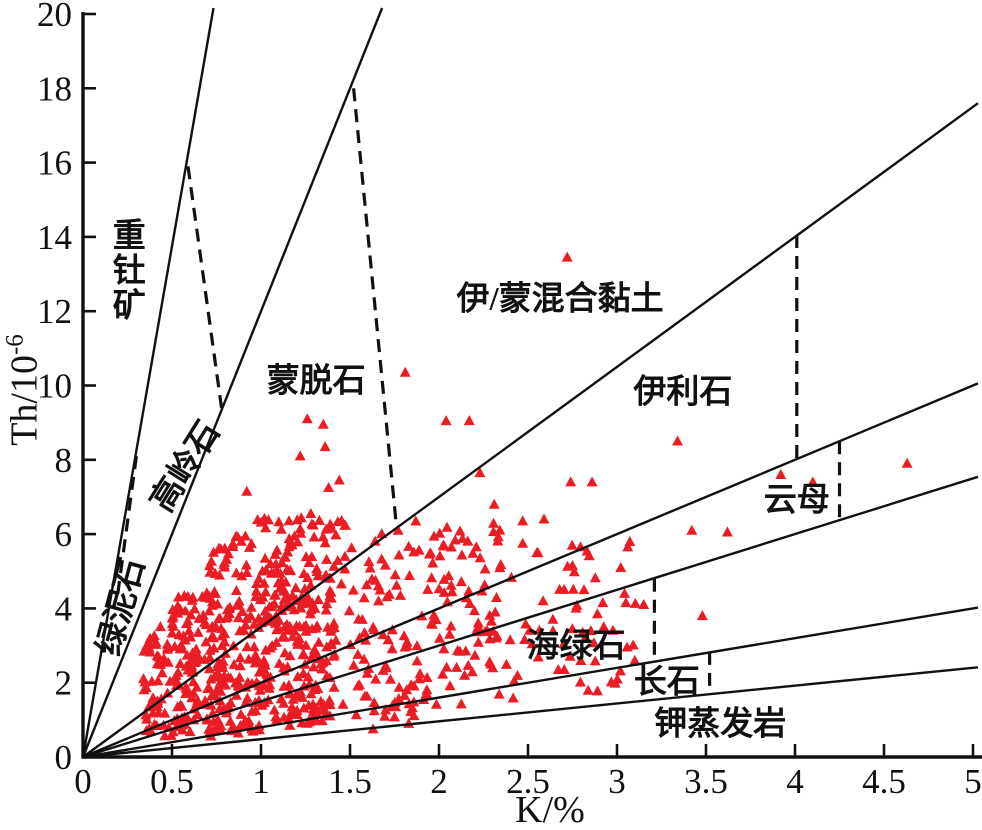  Describe the element at coordinates (439, 781) in the screenshot. I see `x-tick-label: 2` at that location.